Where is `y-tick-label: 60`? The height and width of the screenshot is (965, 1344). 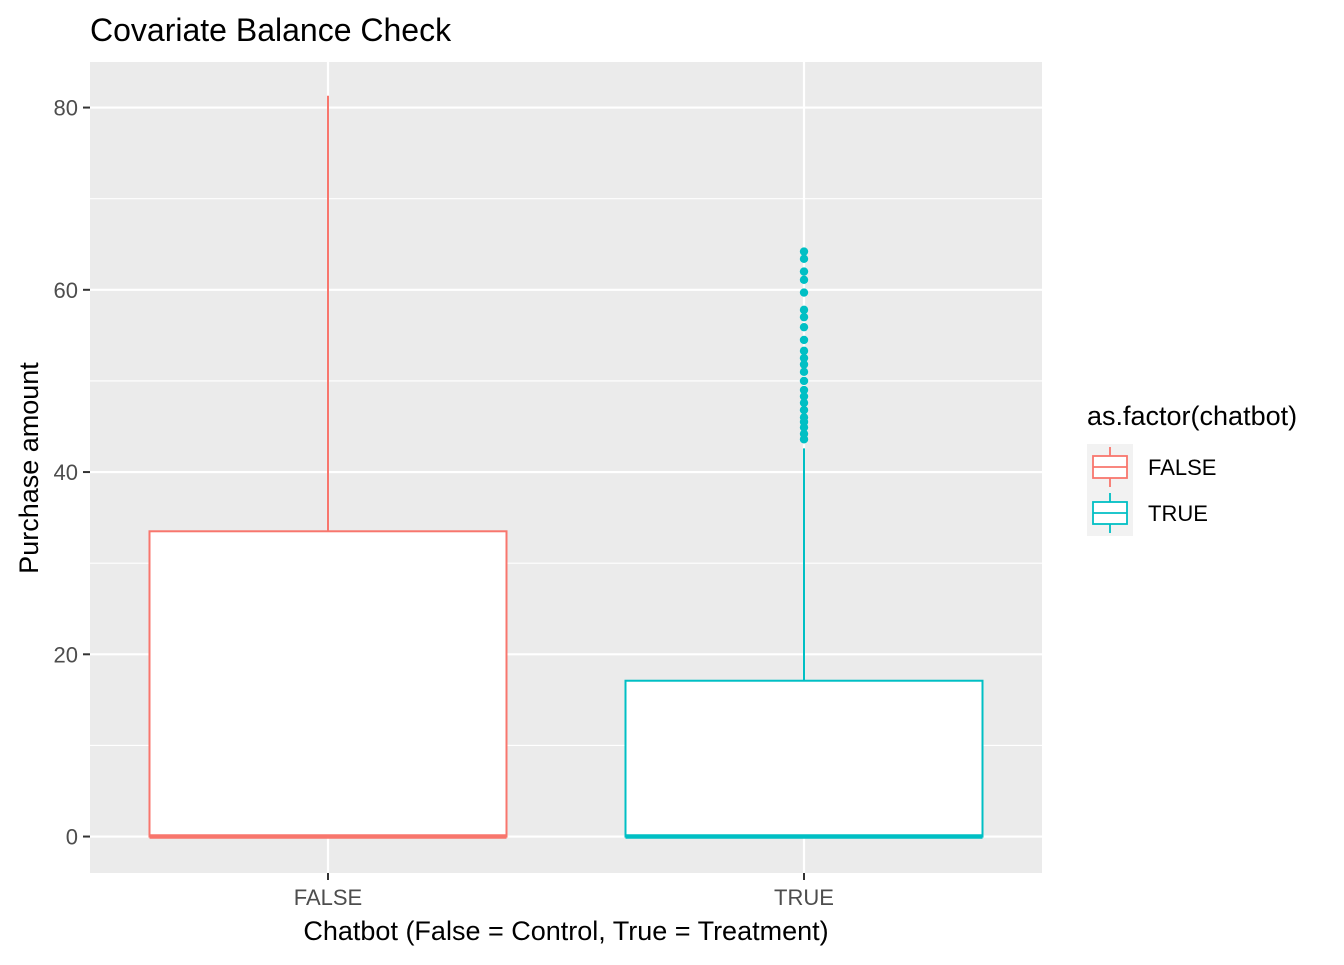
y-tick-label: 60 is located at coordinates (66, 290).